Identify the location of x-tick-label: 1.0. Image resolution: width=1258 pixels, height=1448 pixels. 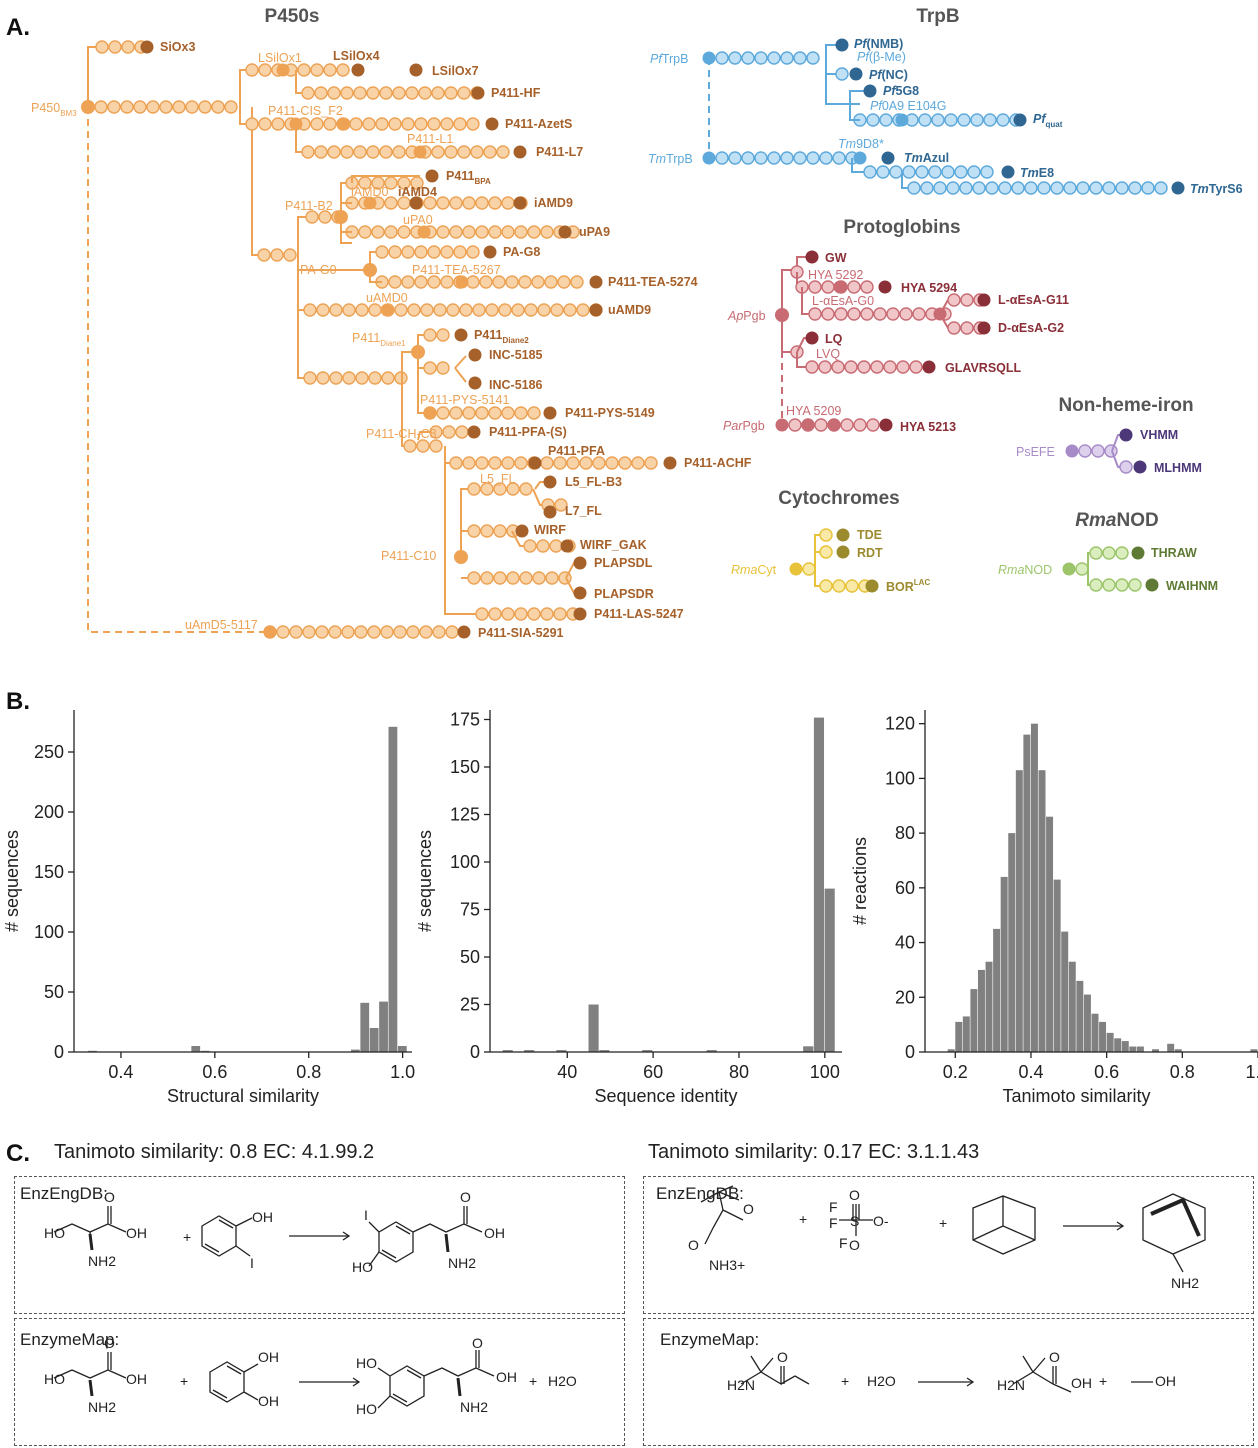
(1251, 1072).